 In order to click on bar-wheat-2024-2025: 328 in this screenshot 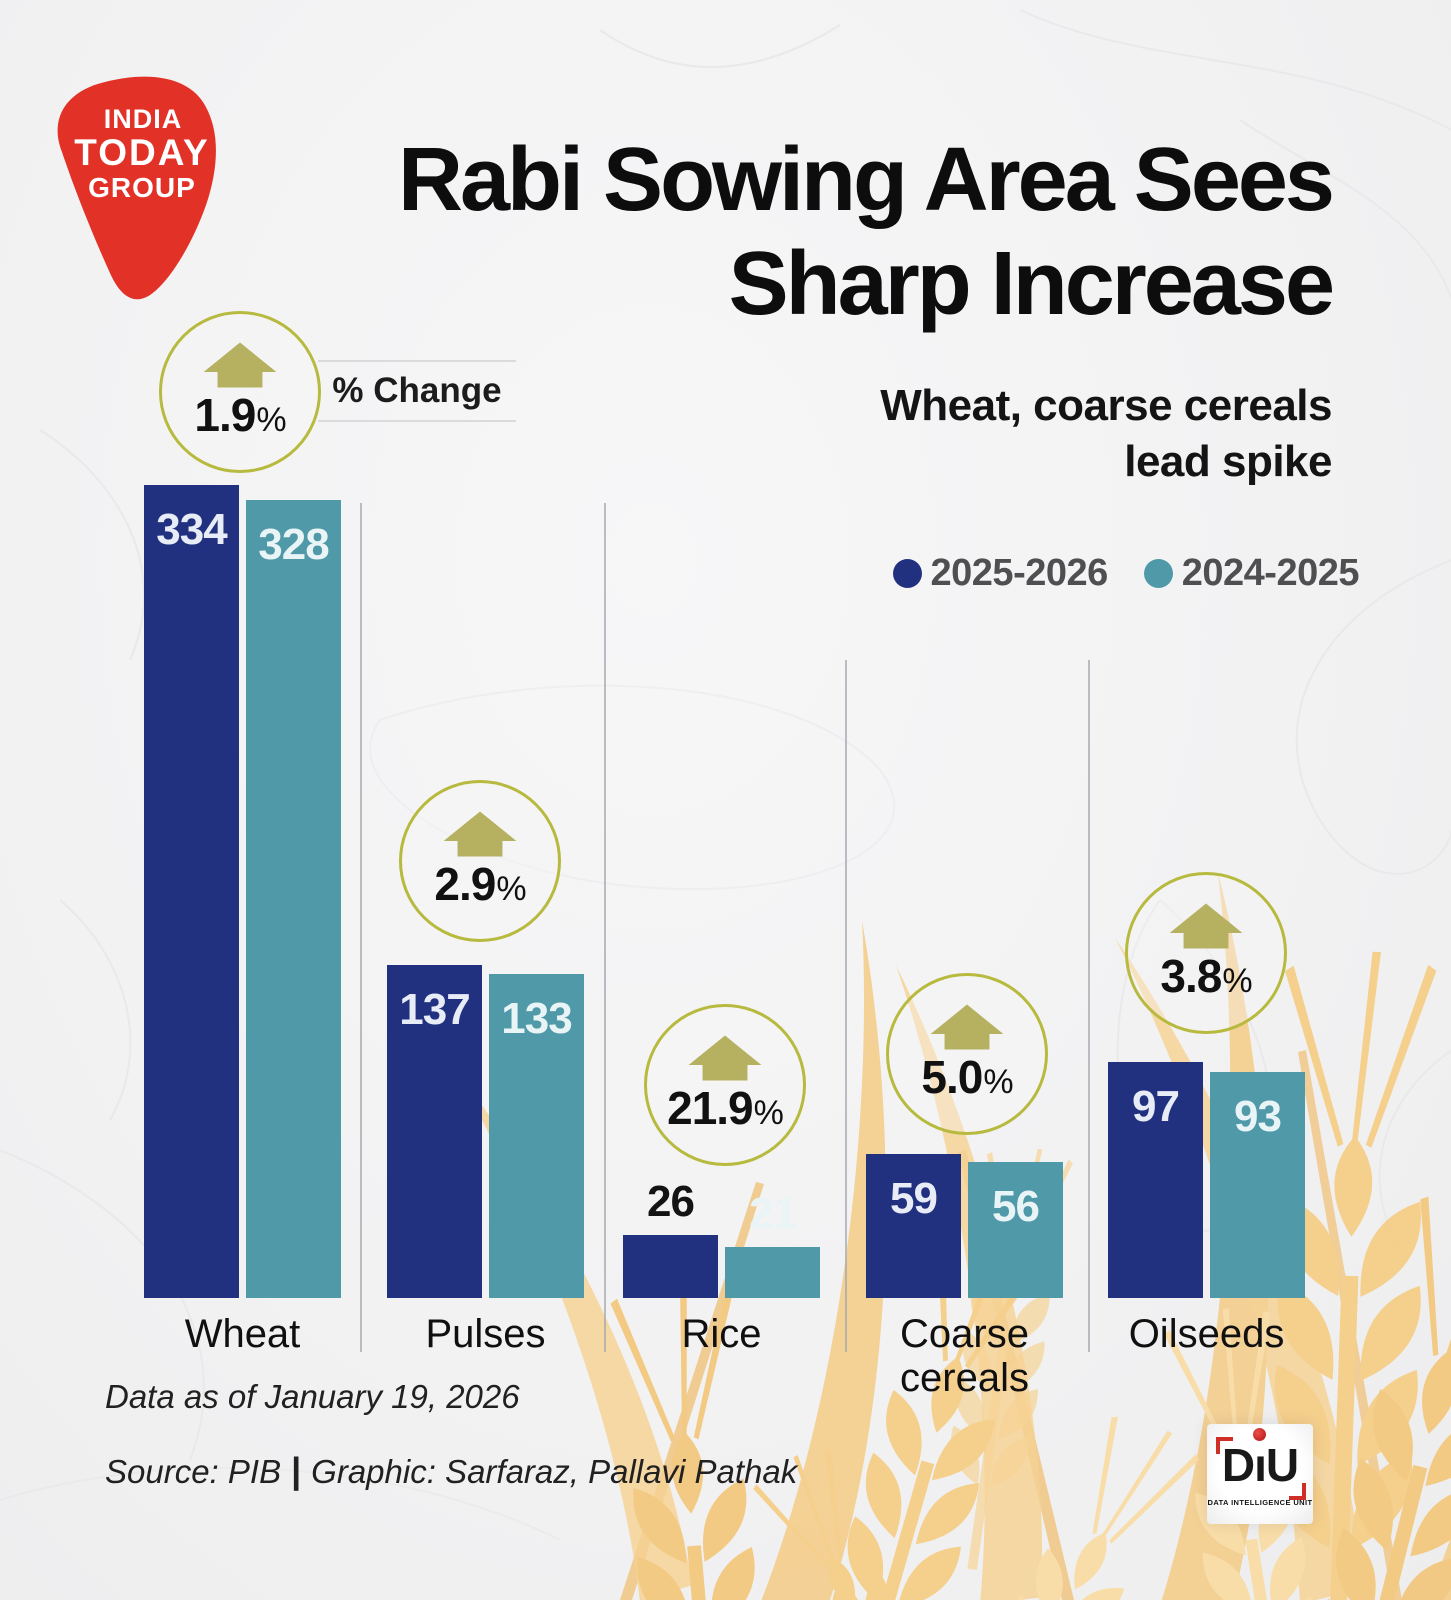, I will do `click(293, 899)`.